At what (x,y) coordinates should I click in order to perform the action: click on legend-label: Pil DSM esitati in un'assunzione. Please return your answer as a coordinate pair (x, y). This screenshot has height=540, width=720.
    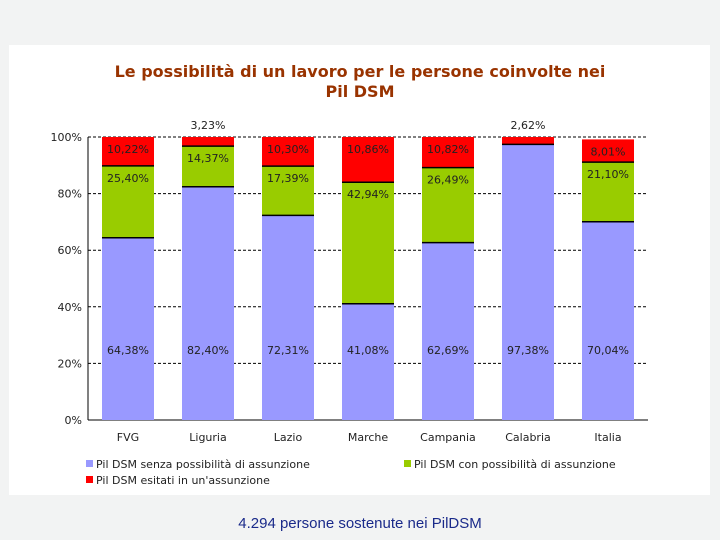
    Looking at the image, I should click on (183, 480).